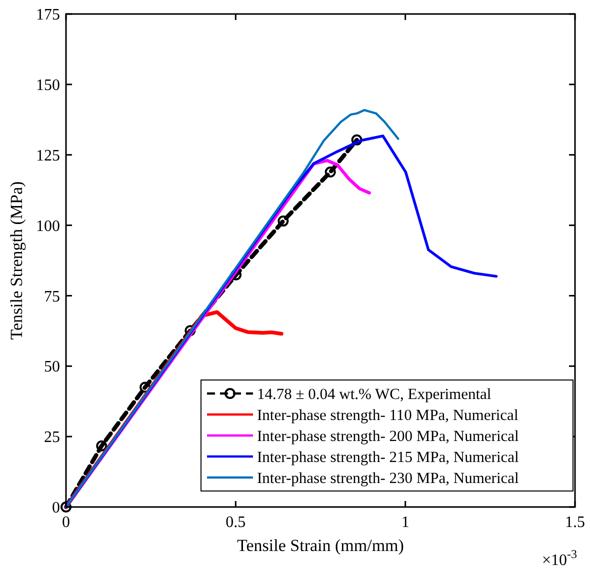 Image resolution: width=590 pixels, height=569 pixels. What do you see at coordinates (575, 522) in the screenshot?
I see `x-tick-label: 1.5` at bounding box center [575, 522].